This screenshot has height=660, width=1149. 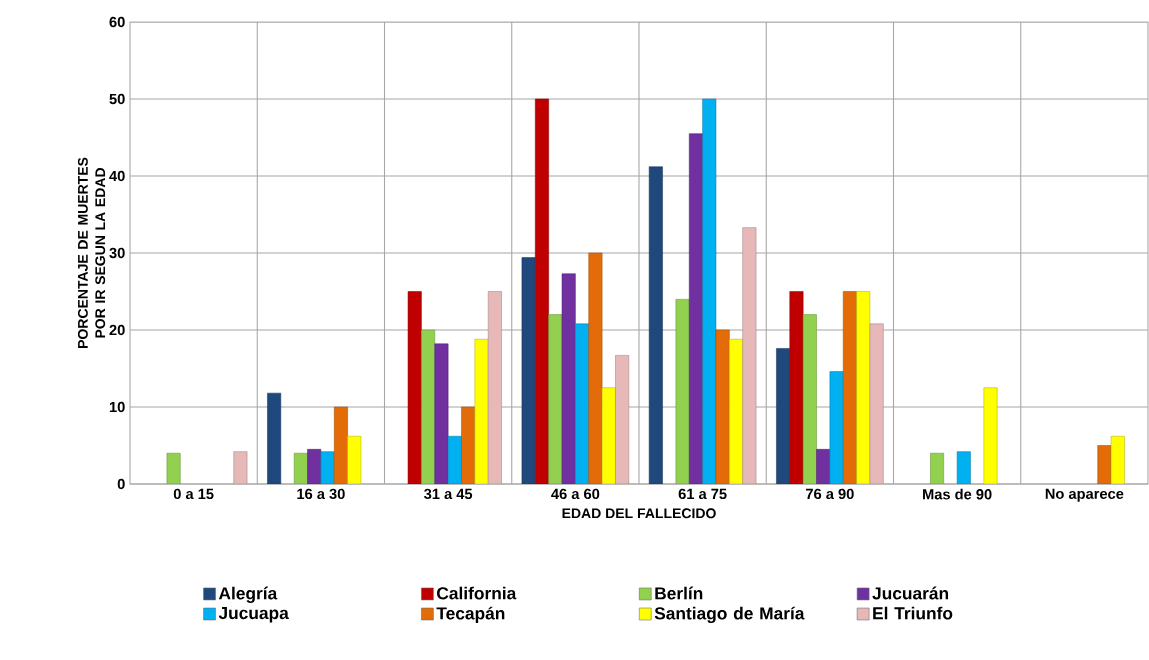 What do you see at coordinates (121, 484) in the screenshot?
I see `y-tick-label: 0` at bounding box center [121, 484].